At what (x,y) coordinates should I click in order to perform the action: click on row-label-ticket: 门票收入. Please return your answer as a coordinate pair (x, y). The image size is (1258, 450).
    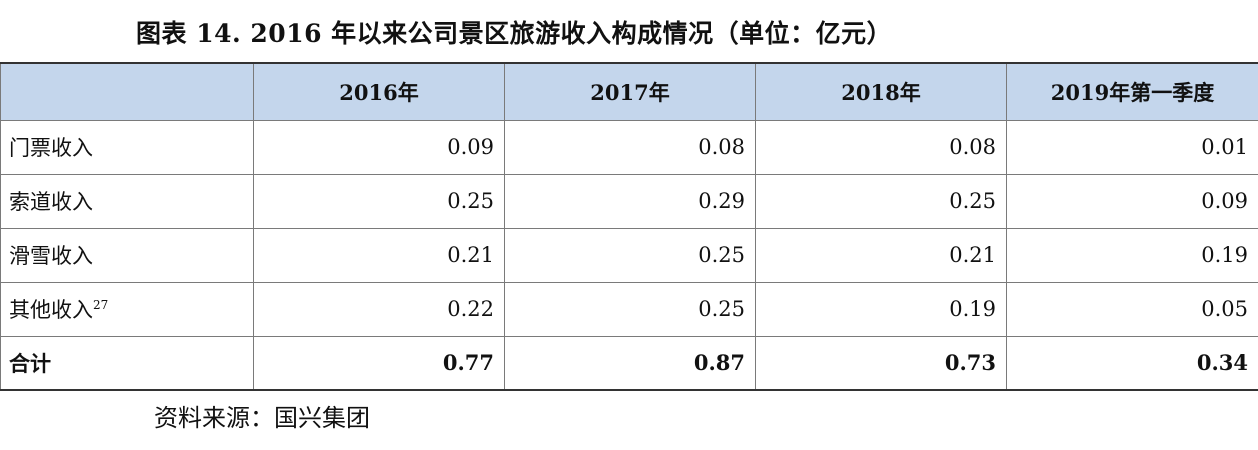
    Looking at the image, I should click on (127, 147).